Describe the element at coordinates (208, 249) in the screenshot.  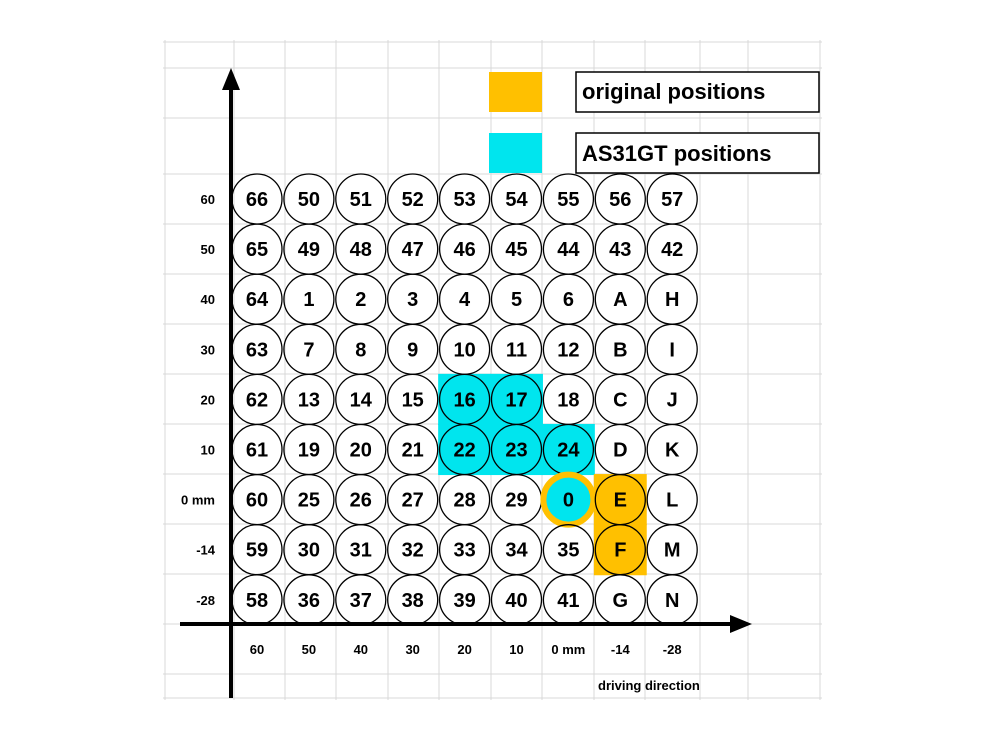
I see `y-tick-label: 50` at that location.